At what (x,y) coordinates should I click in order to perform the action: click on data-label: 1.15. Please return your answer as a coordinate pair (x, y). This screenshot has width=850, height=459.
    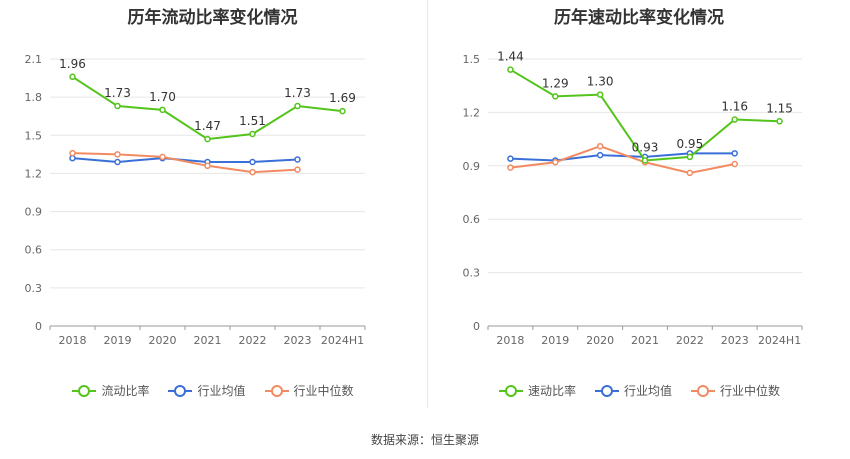
    Looking at the image, I should click on (779, 108).